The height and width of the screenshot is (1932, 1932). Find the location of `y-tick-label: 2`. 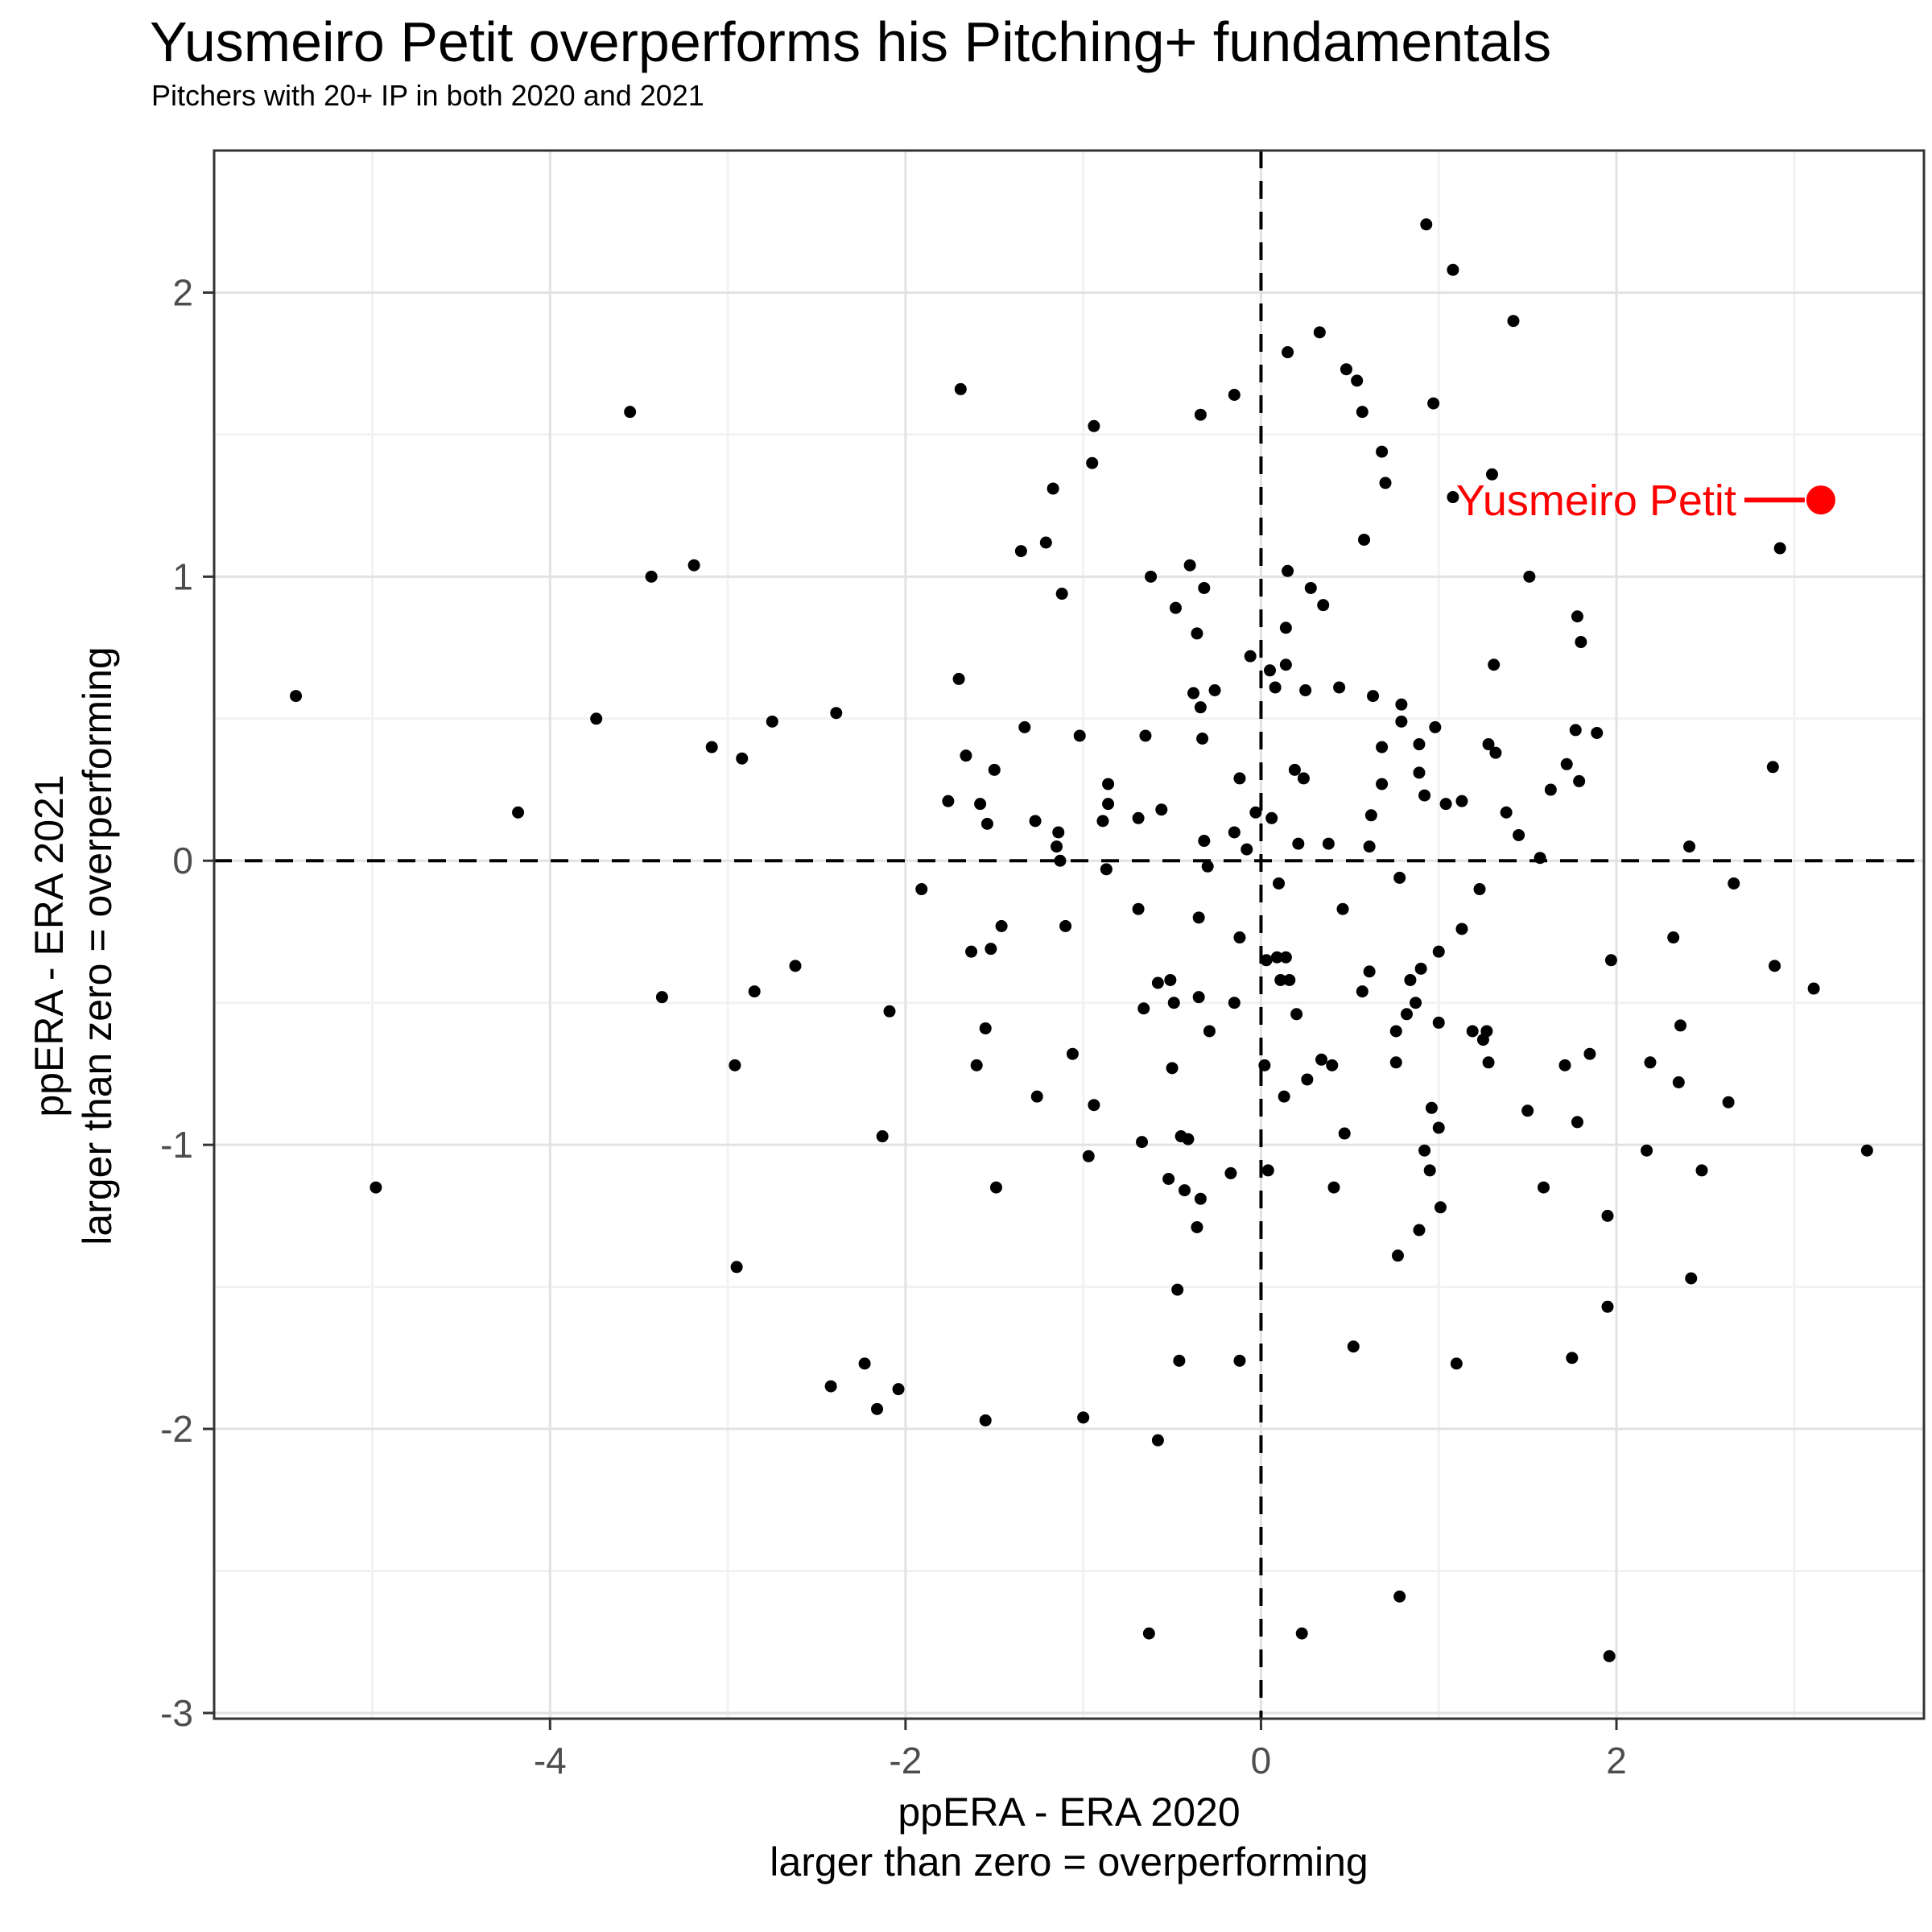

y-tick-label: 2 is located at coordinates (182, 292).